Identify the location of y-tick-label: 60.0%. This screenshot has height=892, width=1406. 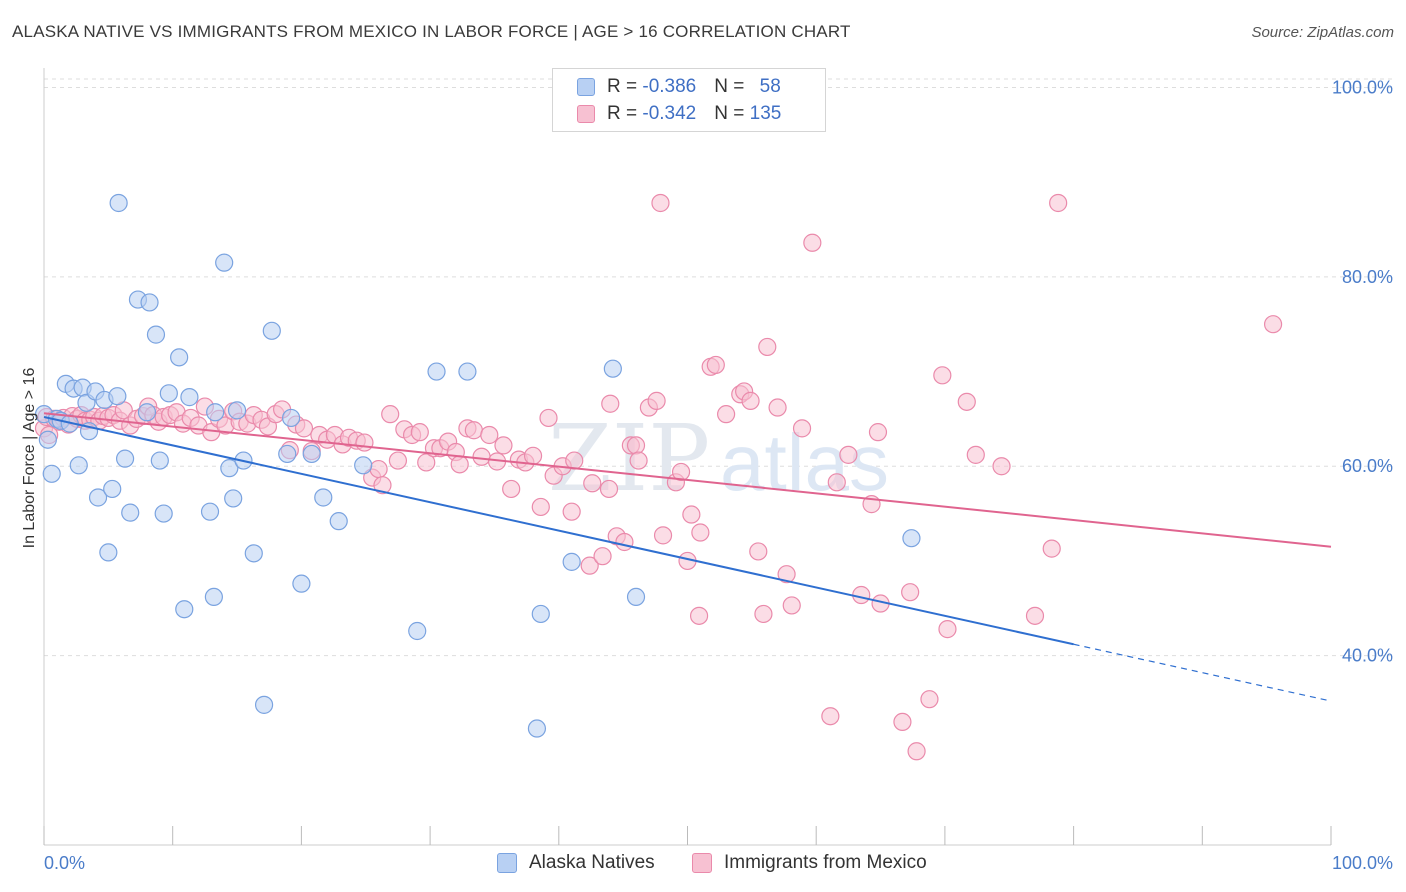
(1367, 466).